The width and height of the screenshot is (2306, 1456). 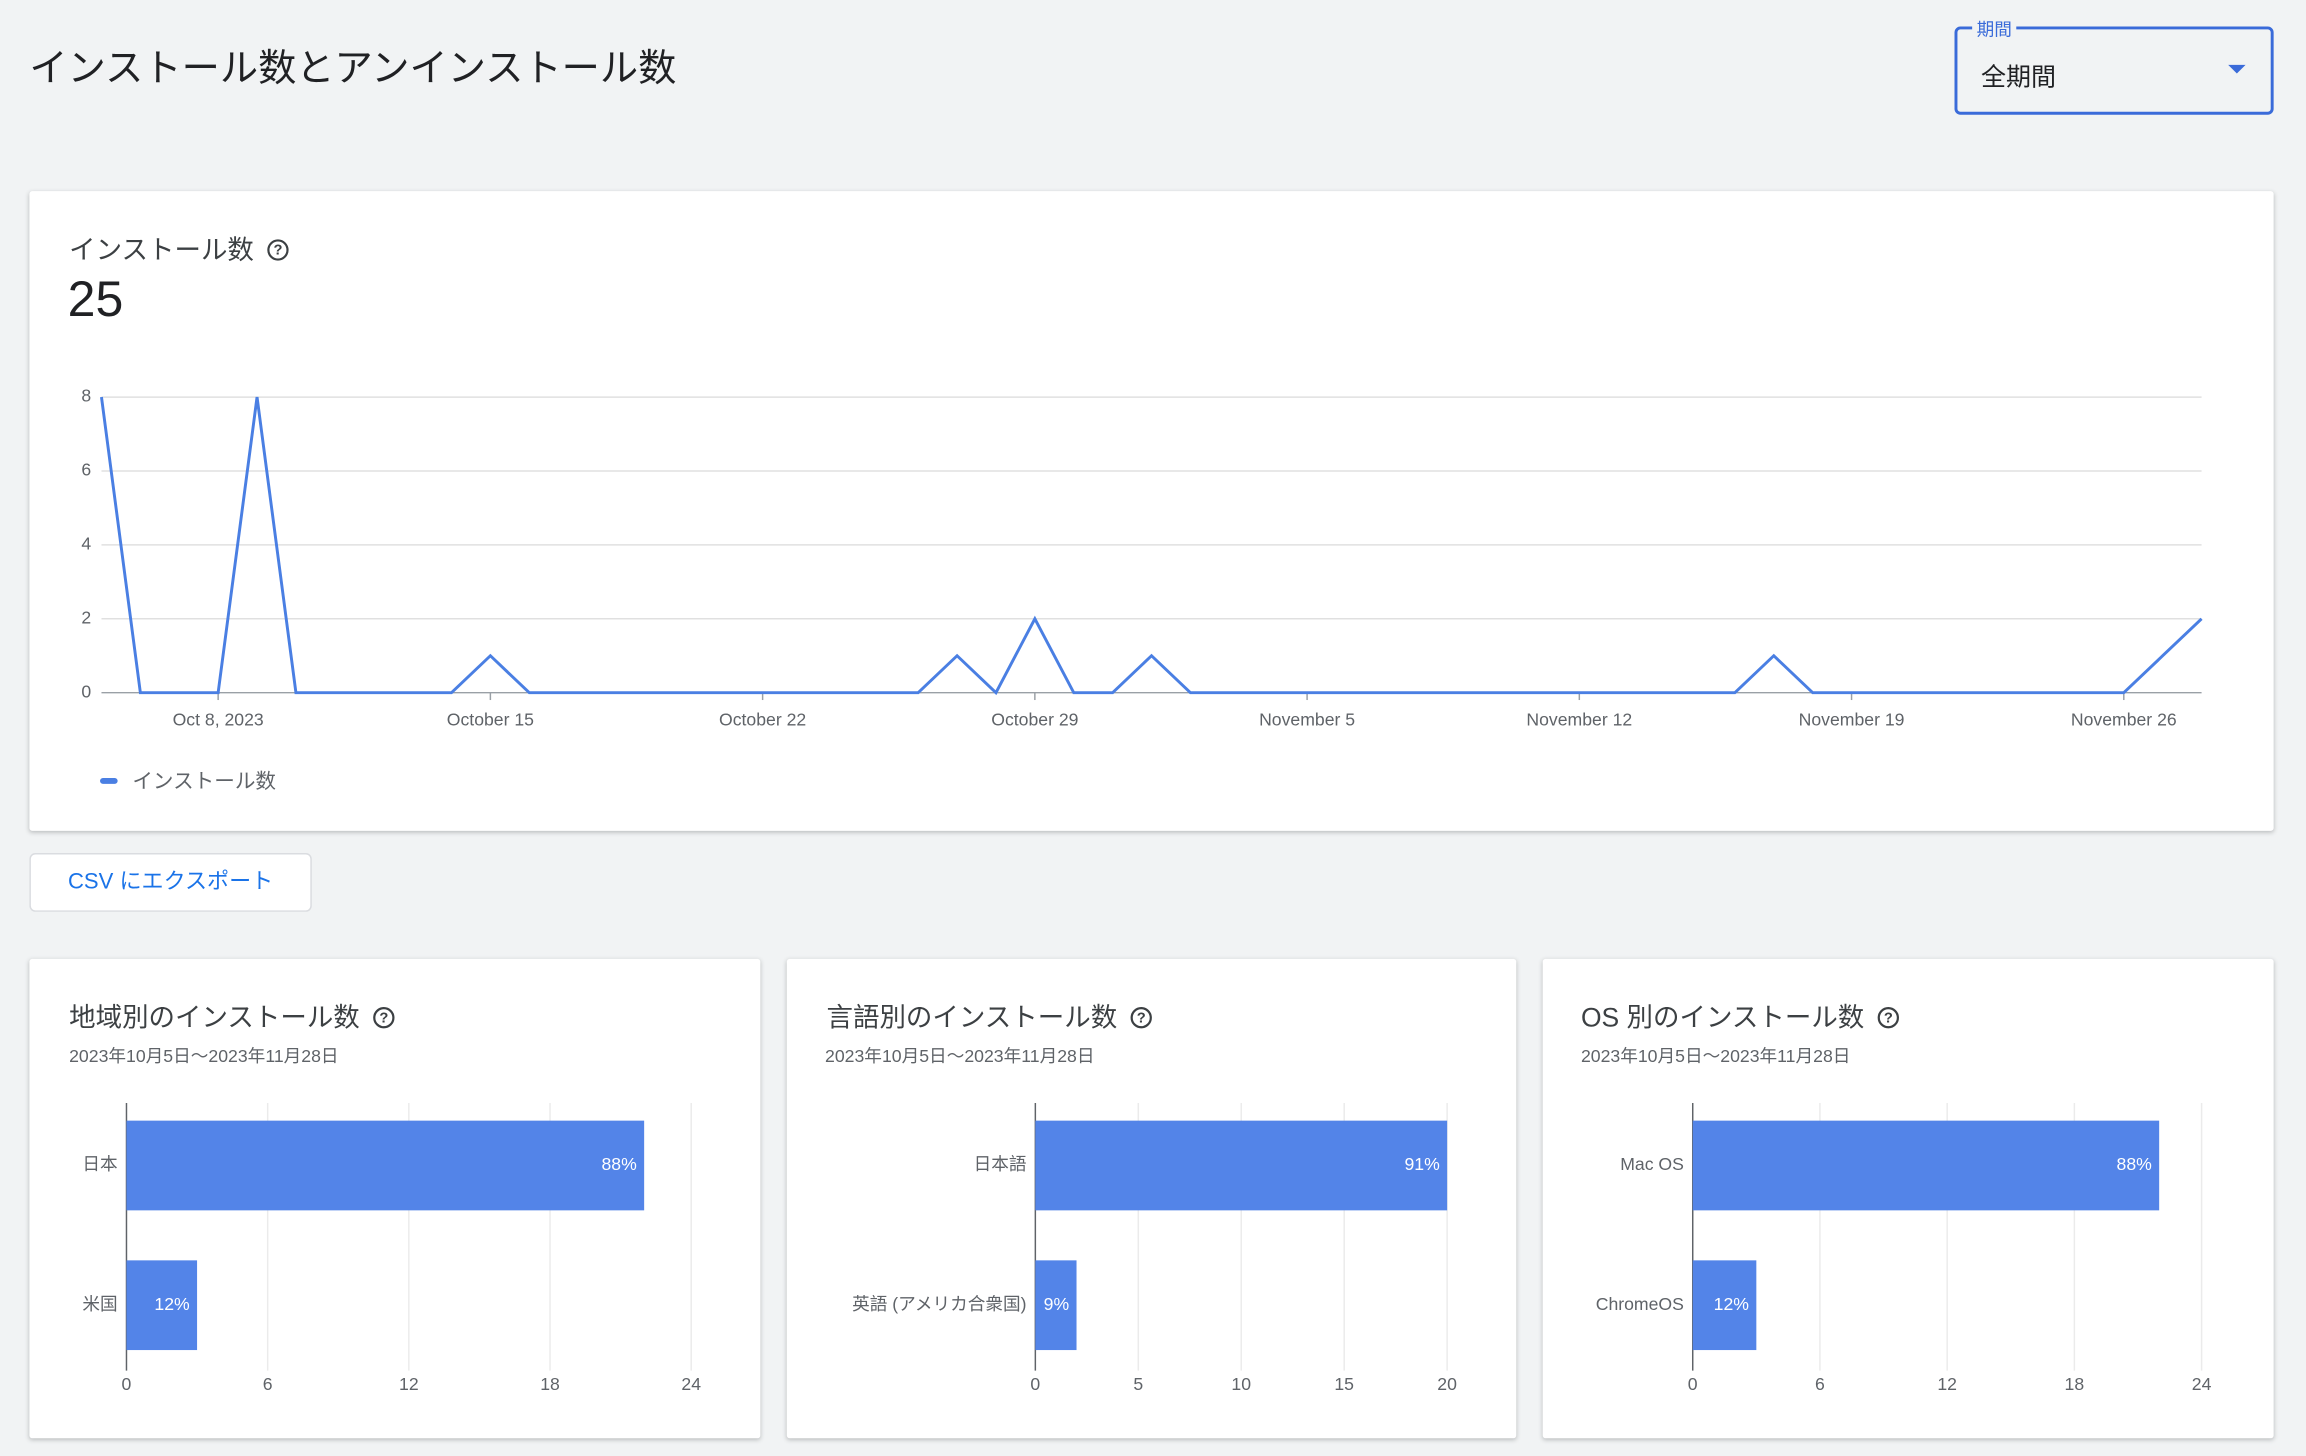 I want to click on period-select: 期間 全期間, so click(x=2114, y=65).